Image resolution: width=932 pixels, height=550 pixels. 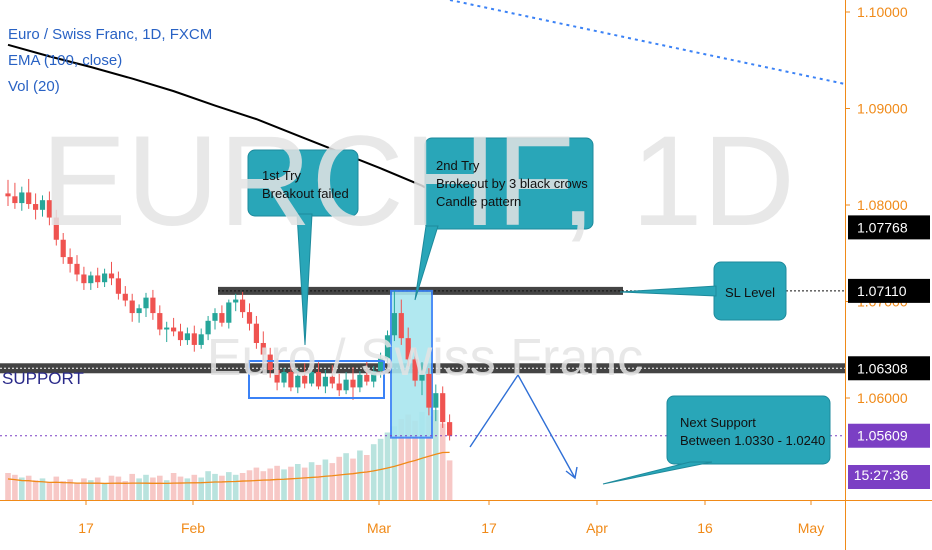 What do you see at coordinates (228, 468) in the screenshot?
I see `volume-ma-line` at bounding box center [228, 468].